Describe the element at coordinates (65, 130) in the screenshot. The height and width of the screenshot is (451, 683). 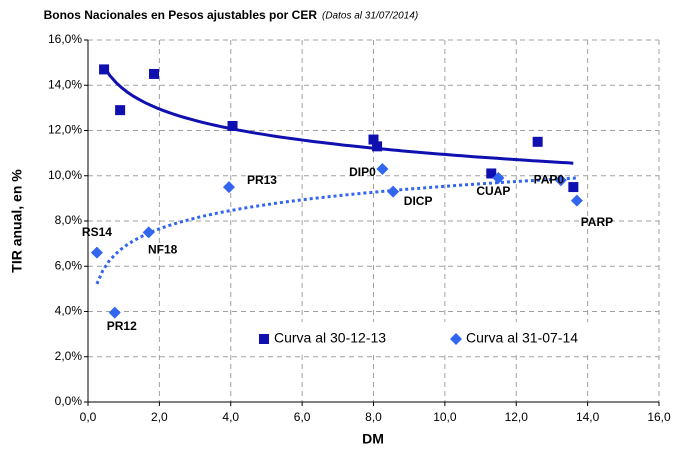
I see `y-tick-label: 12,0%` at that location.